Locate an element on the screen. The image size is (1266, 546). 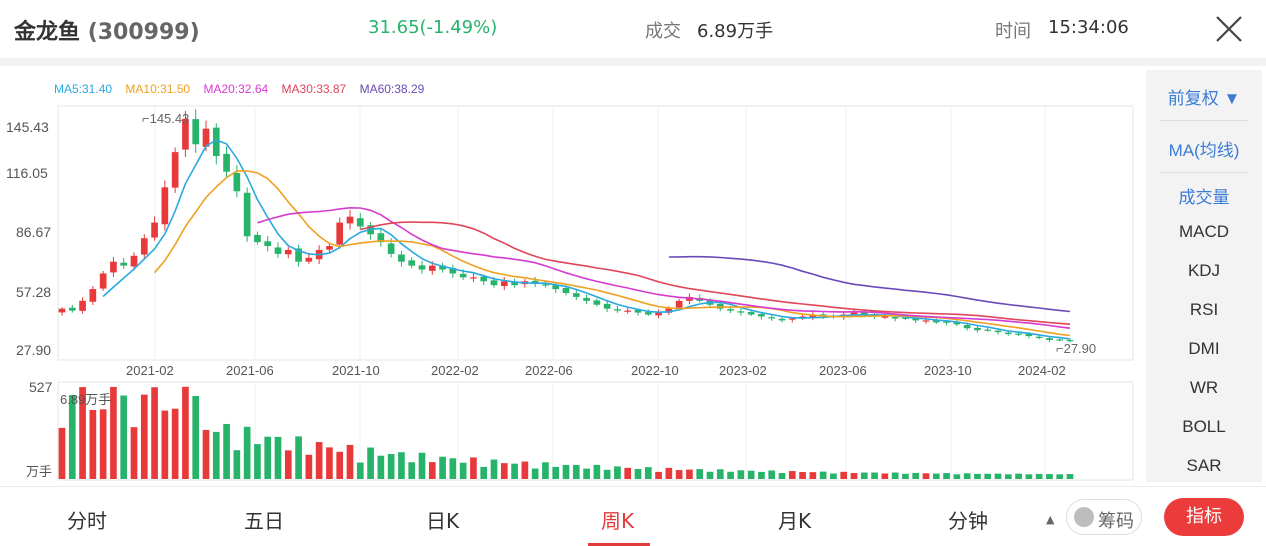
caret-down-icon: ▼ is located at coordinates (1232, 98).